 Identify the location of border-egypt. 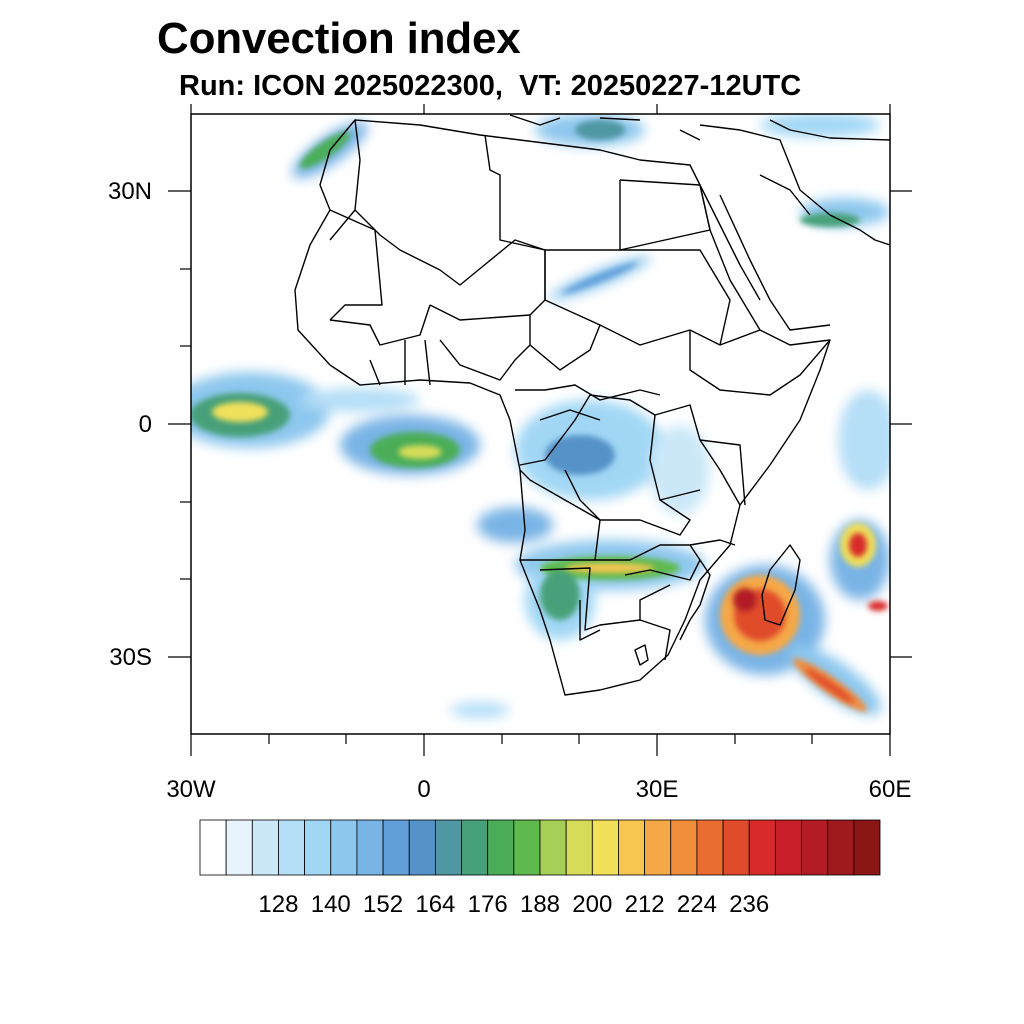
(665, 215).